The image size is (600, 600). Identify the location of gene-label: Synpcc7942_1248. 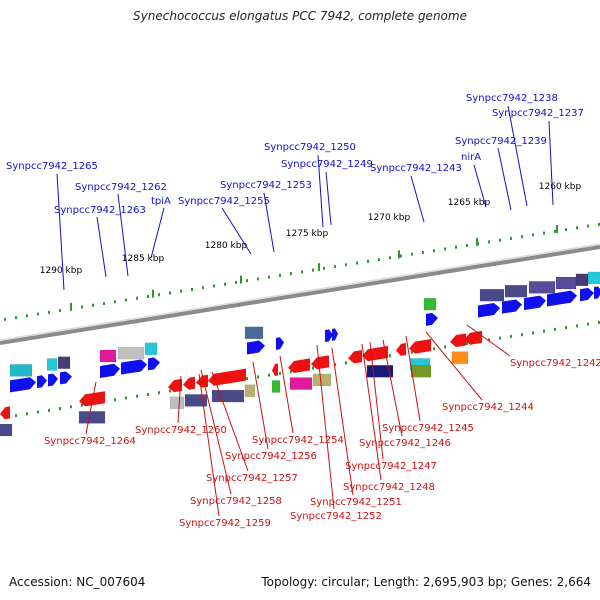
(389, 487).